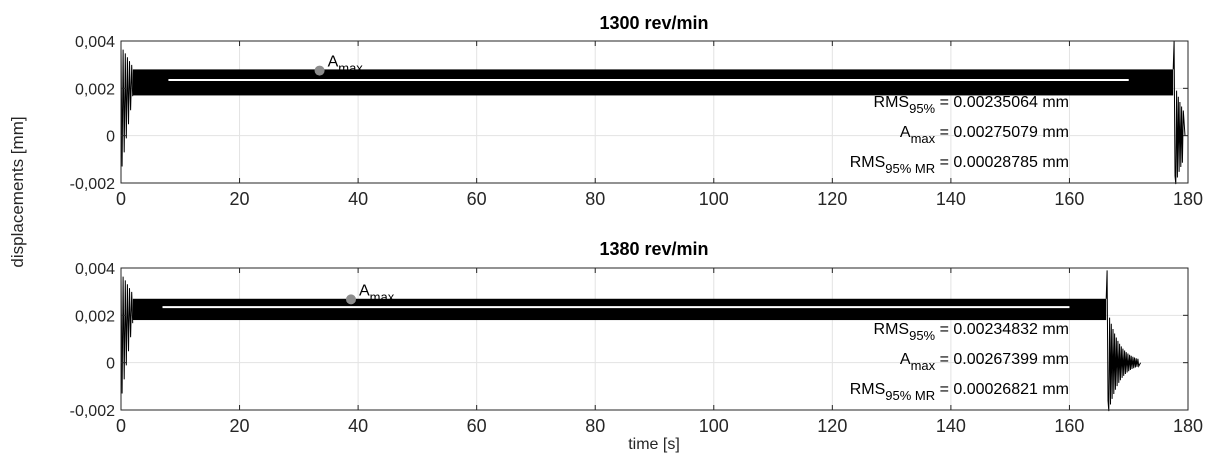 Image resolution: width=1218 pixels, height=455 pixels. Describe the element at coordinates (971, 105) in the screenshot. I see `annotation-text: RMS95% = 0.00235064 mm` at that location.